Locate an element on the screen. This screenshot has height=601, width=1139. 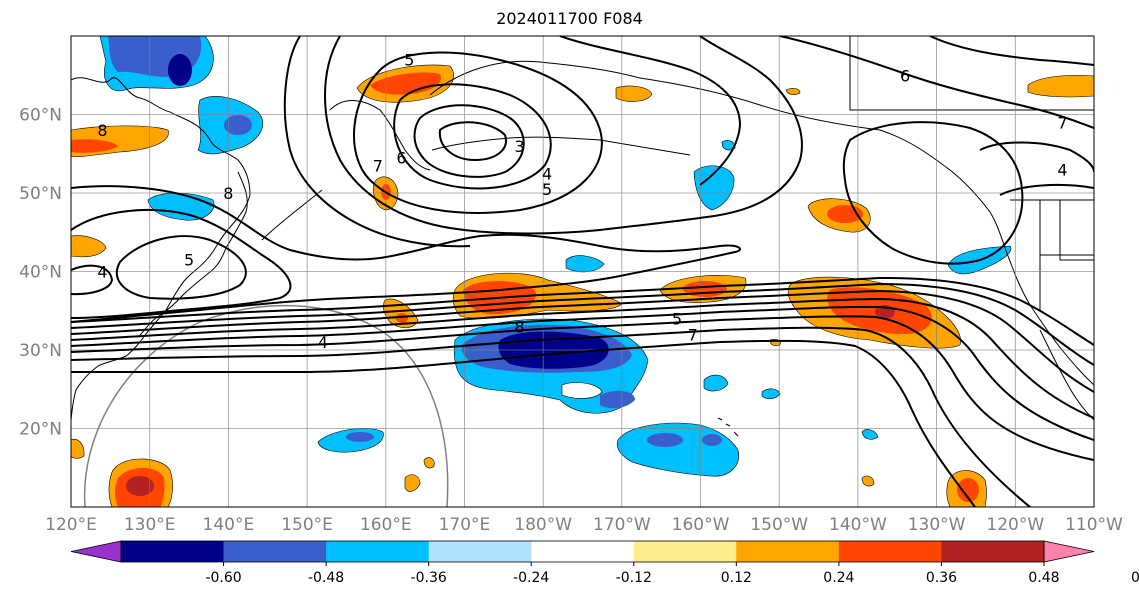
y-axis-labels: 60°N 50°N 40°N 30°N 20°N is located at coordinates (40, 273).